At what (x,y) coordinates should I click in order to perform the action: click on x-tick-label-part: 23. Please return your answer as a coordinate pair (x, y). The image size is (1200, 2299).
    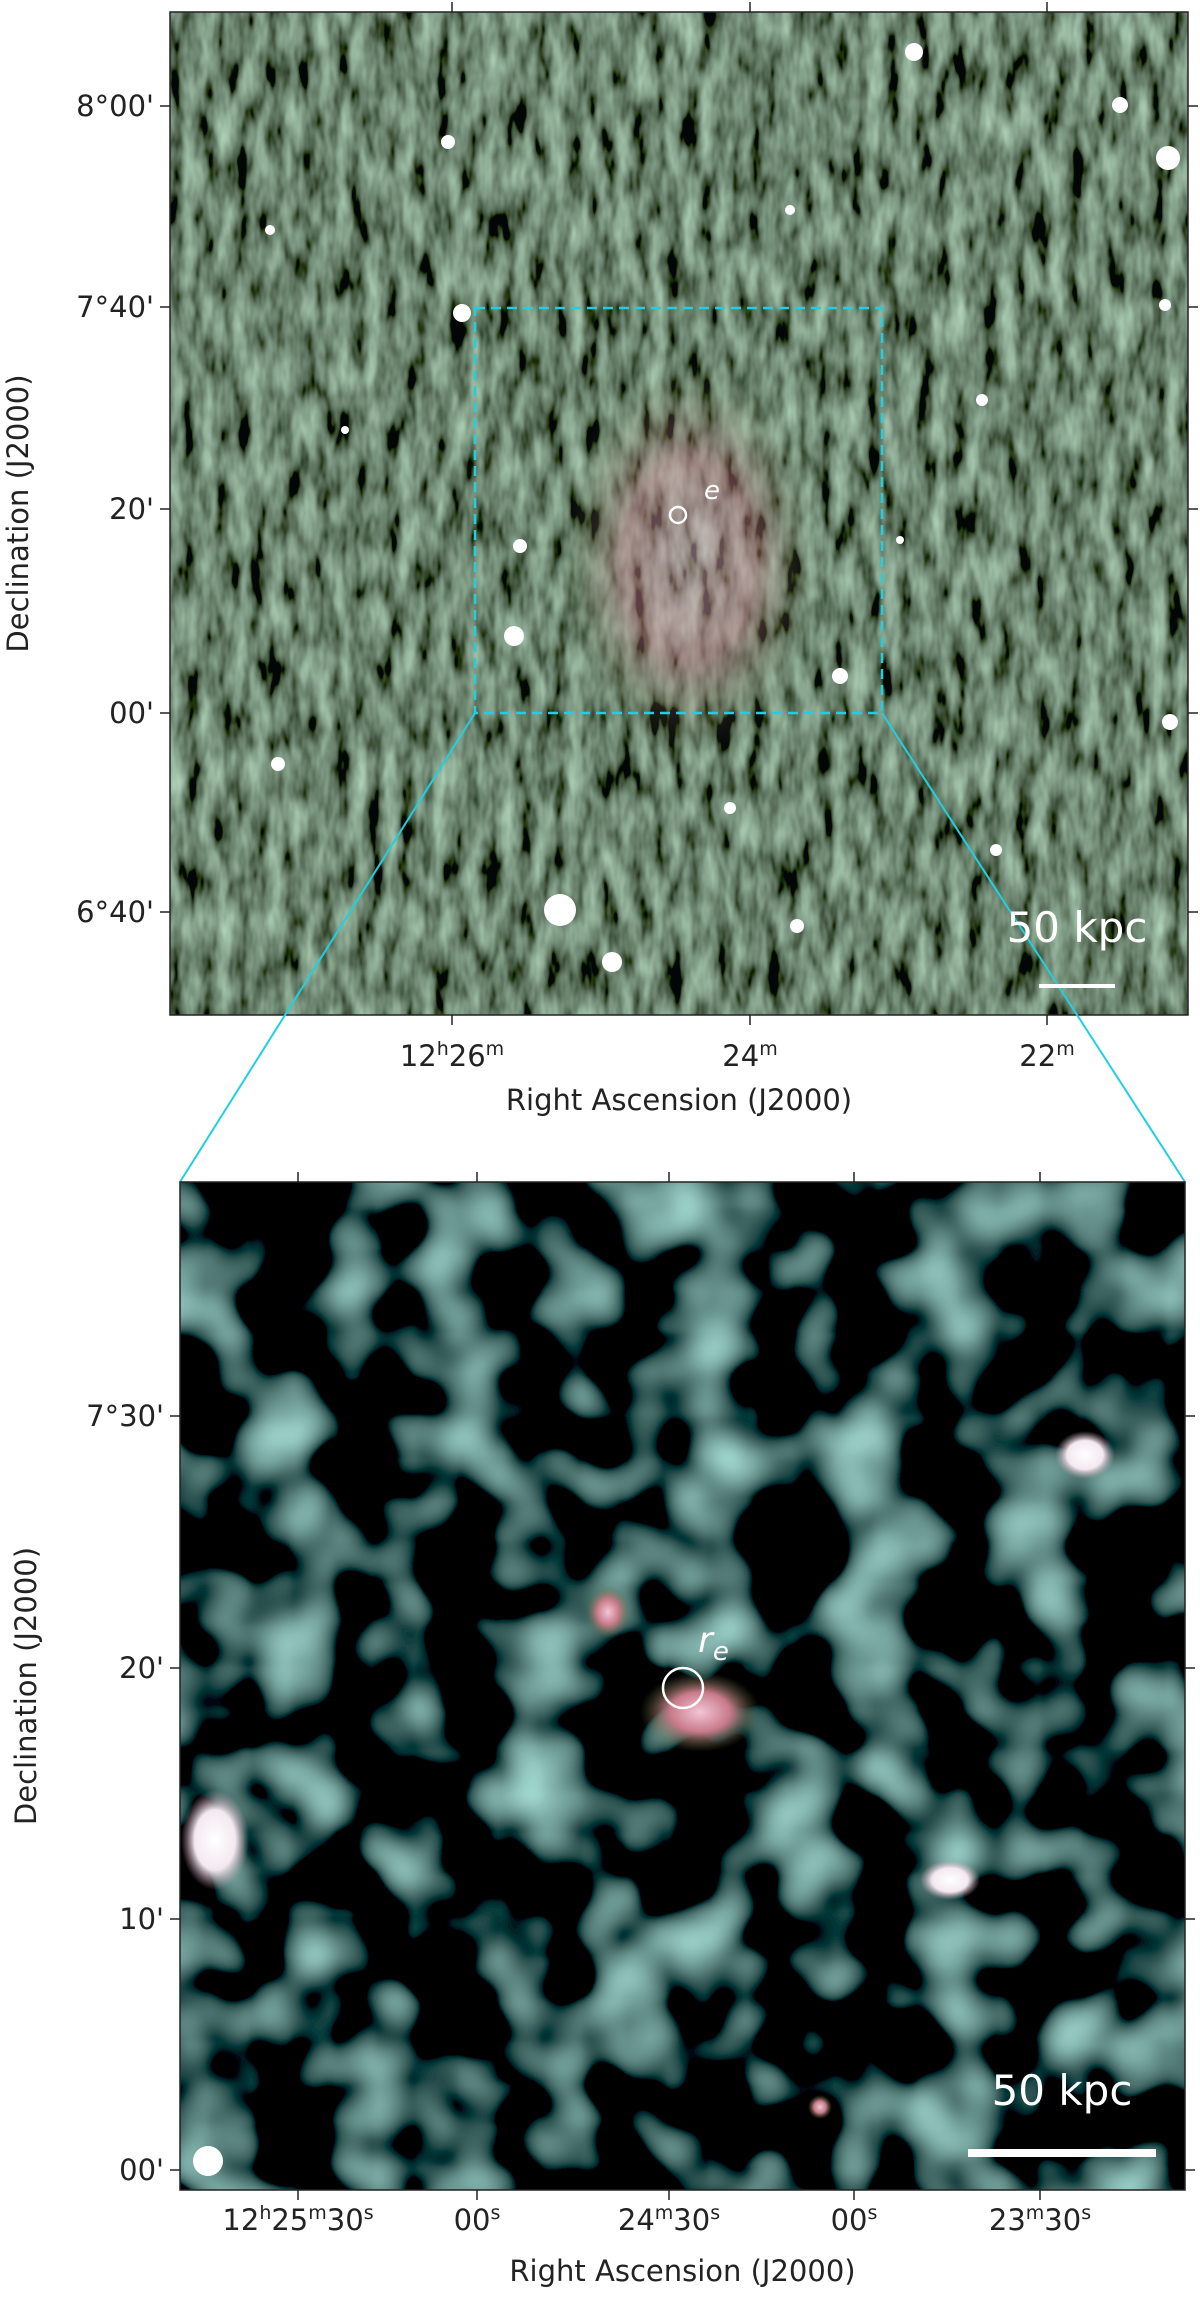
    Looking at the image, I should click on (1007, 2220).